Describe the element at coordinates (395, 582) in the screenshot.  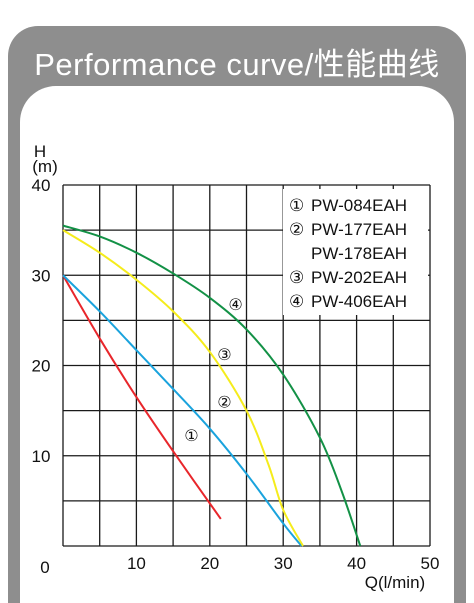
I see `x-axis-label: Q(l/min)` at that location.